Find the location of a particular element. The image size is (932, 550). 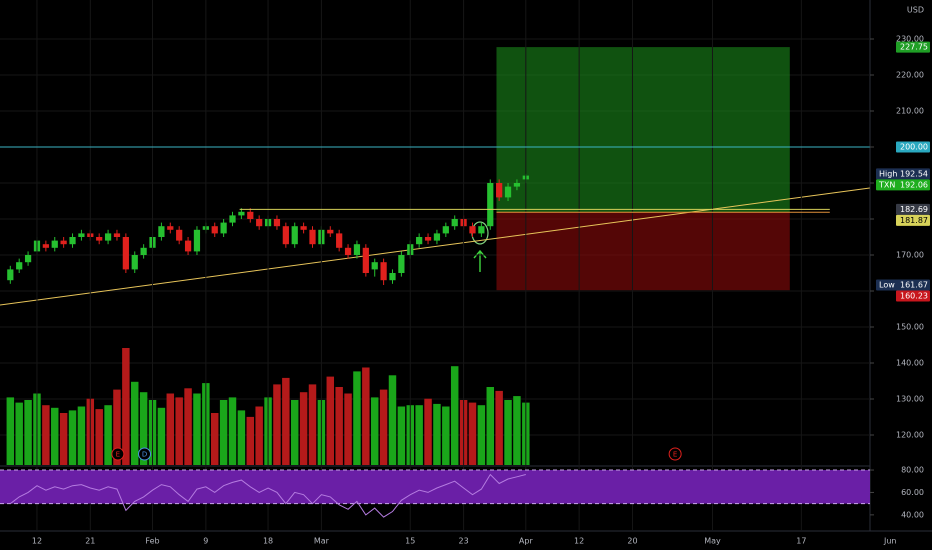

price-tag-label: 182.69 is located at coordinates (914, 209).